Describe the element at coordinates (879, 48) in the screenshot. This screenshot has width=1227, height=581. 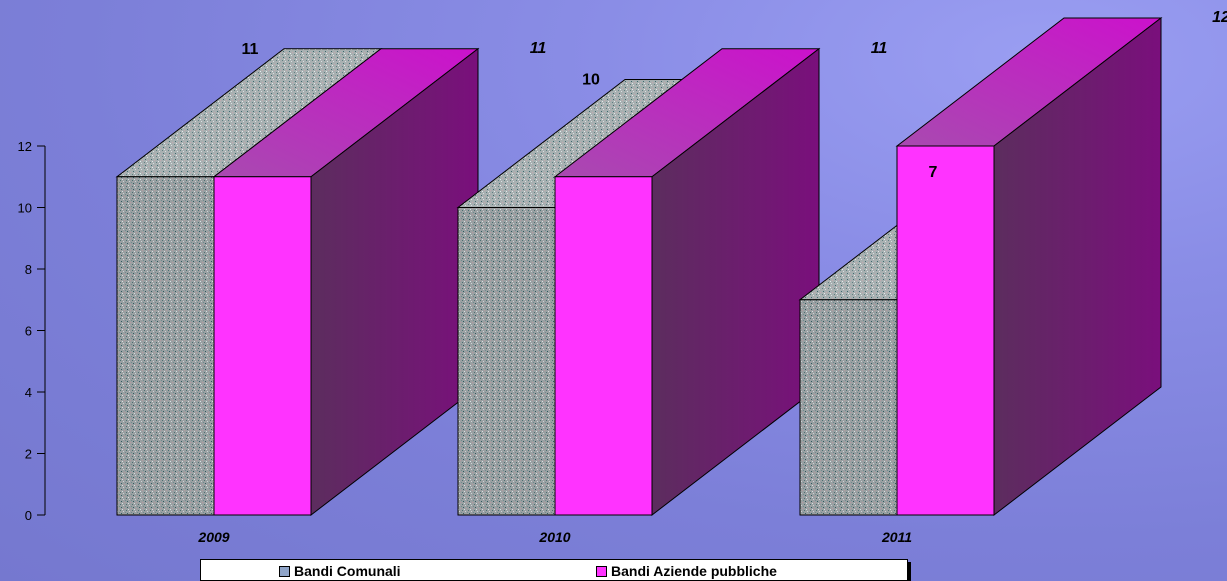
I see `data-label-2010-series-2: 11` at that location.